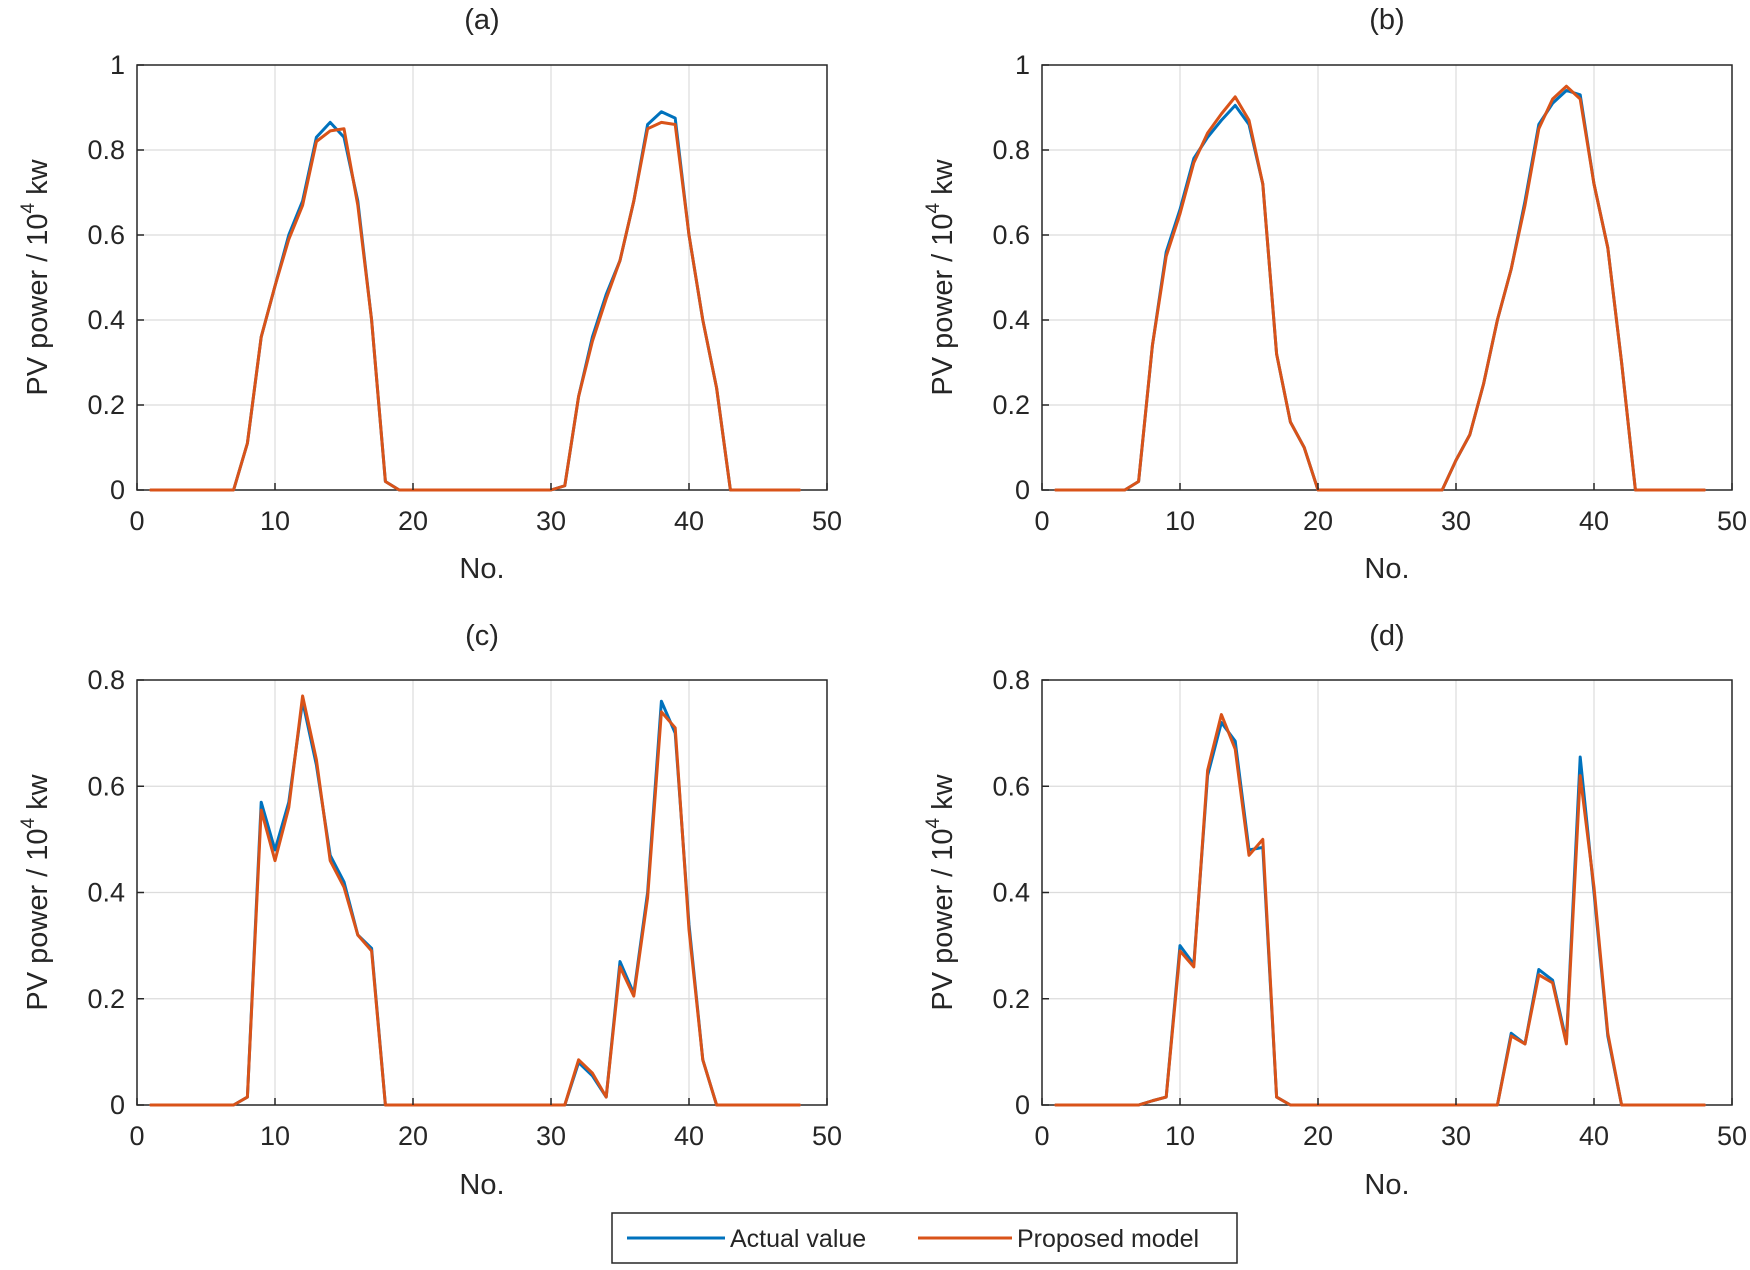  What do you see at coordinates (1732, 521) in the screenshot?
I see `subplot-b-x-tick-label: 50` at bounding box center [1732, 521].